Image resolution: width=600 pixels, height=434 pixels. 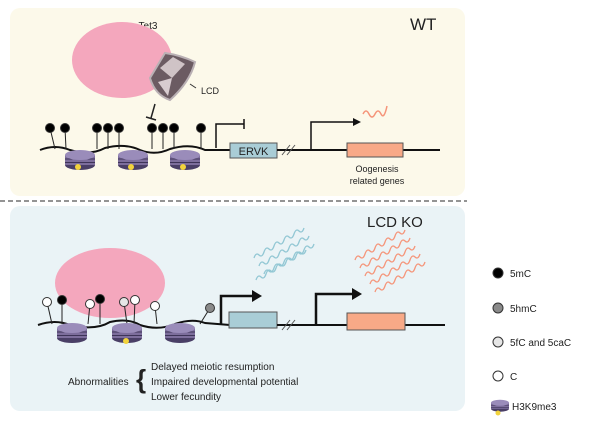 What do you see at coordinates (125, 136) in the screenshot?
I see `wt-methylation-marks` at bounding box center [125, 136].